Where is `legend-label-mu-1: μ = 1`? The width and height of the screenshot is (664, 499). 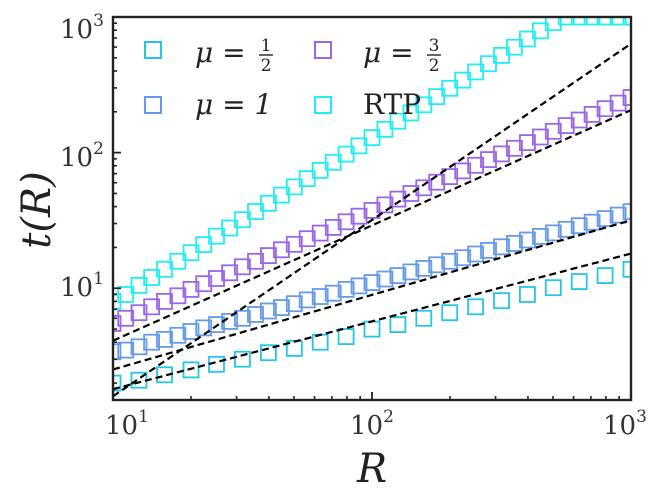
legend-label-mu-1: μ = 1 is located at coordinates (233, 104).